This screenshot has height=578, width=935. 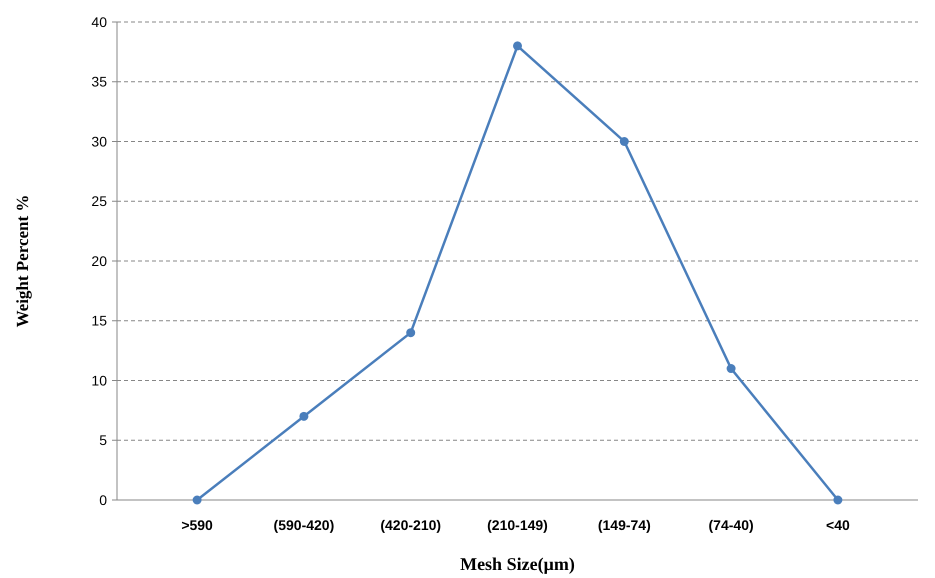 What do you see at coordinates (99, 141) in the screenshot?
I see `y-tick-label: 30` at bounding box center [99, 141].